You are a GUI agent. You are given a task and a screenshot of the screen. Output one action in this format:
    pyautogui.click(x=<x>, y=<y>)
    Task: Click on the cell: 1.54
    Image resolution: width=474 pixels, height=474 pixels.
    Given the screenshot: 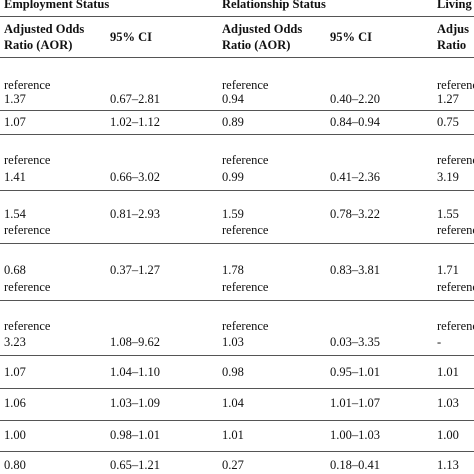 What is the action you would take?
    pyautogui.click(x=15, y=214)
    